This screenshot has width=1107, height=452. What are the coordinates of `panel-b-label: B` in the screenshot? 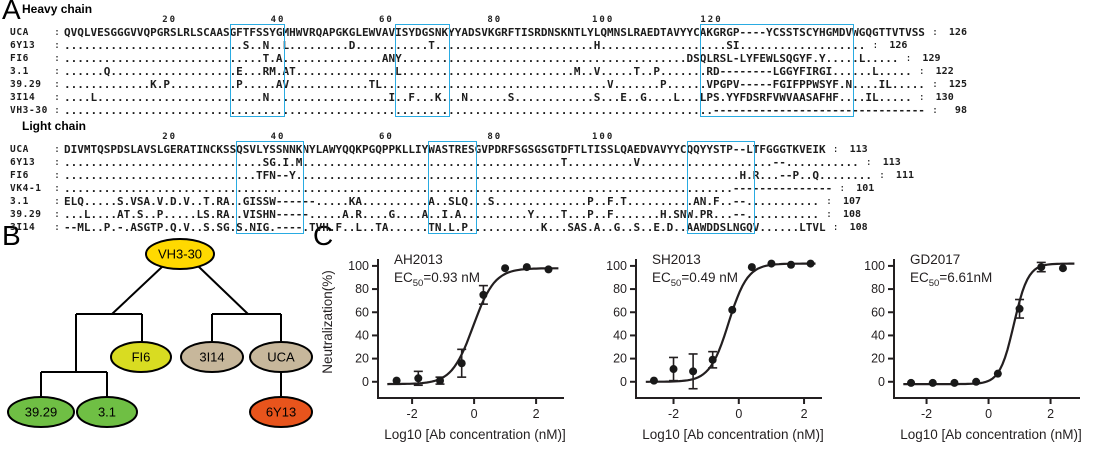 It's located at (11, 235).